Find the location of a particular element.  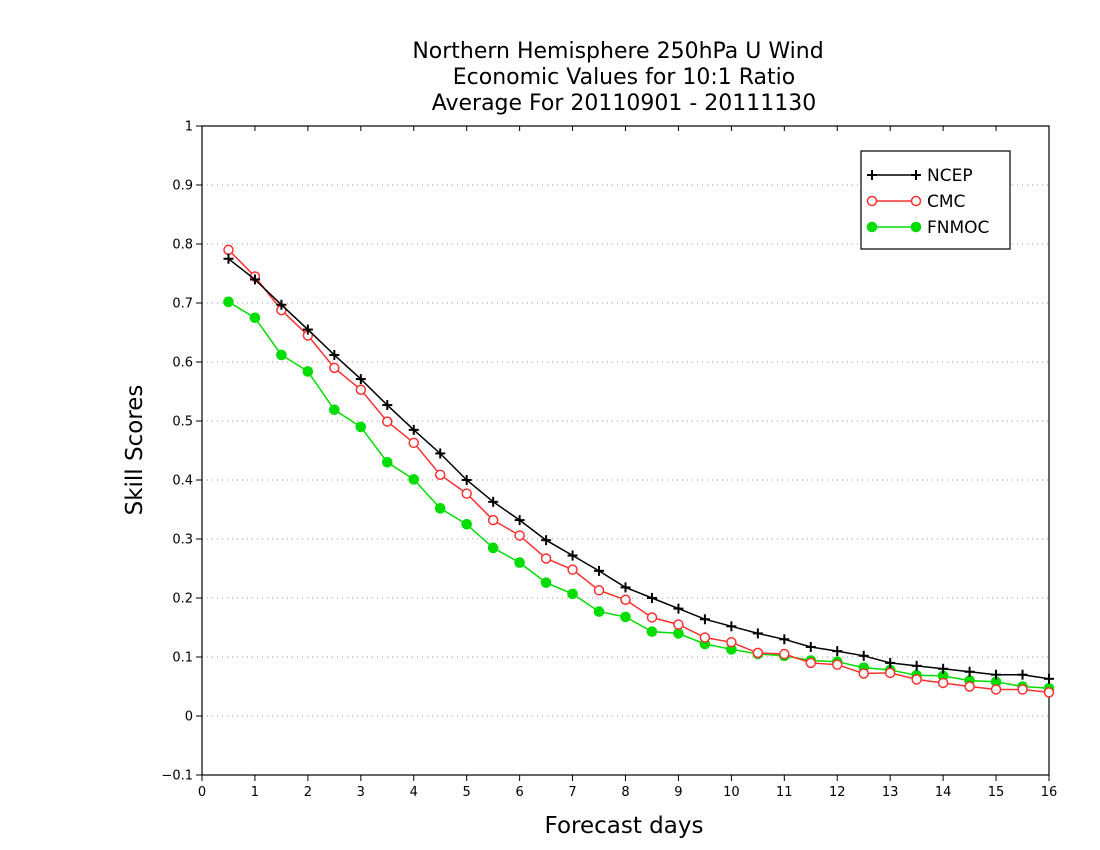

legend-label: NCEP is located at coordinates (950, 176).